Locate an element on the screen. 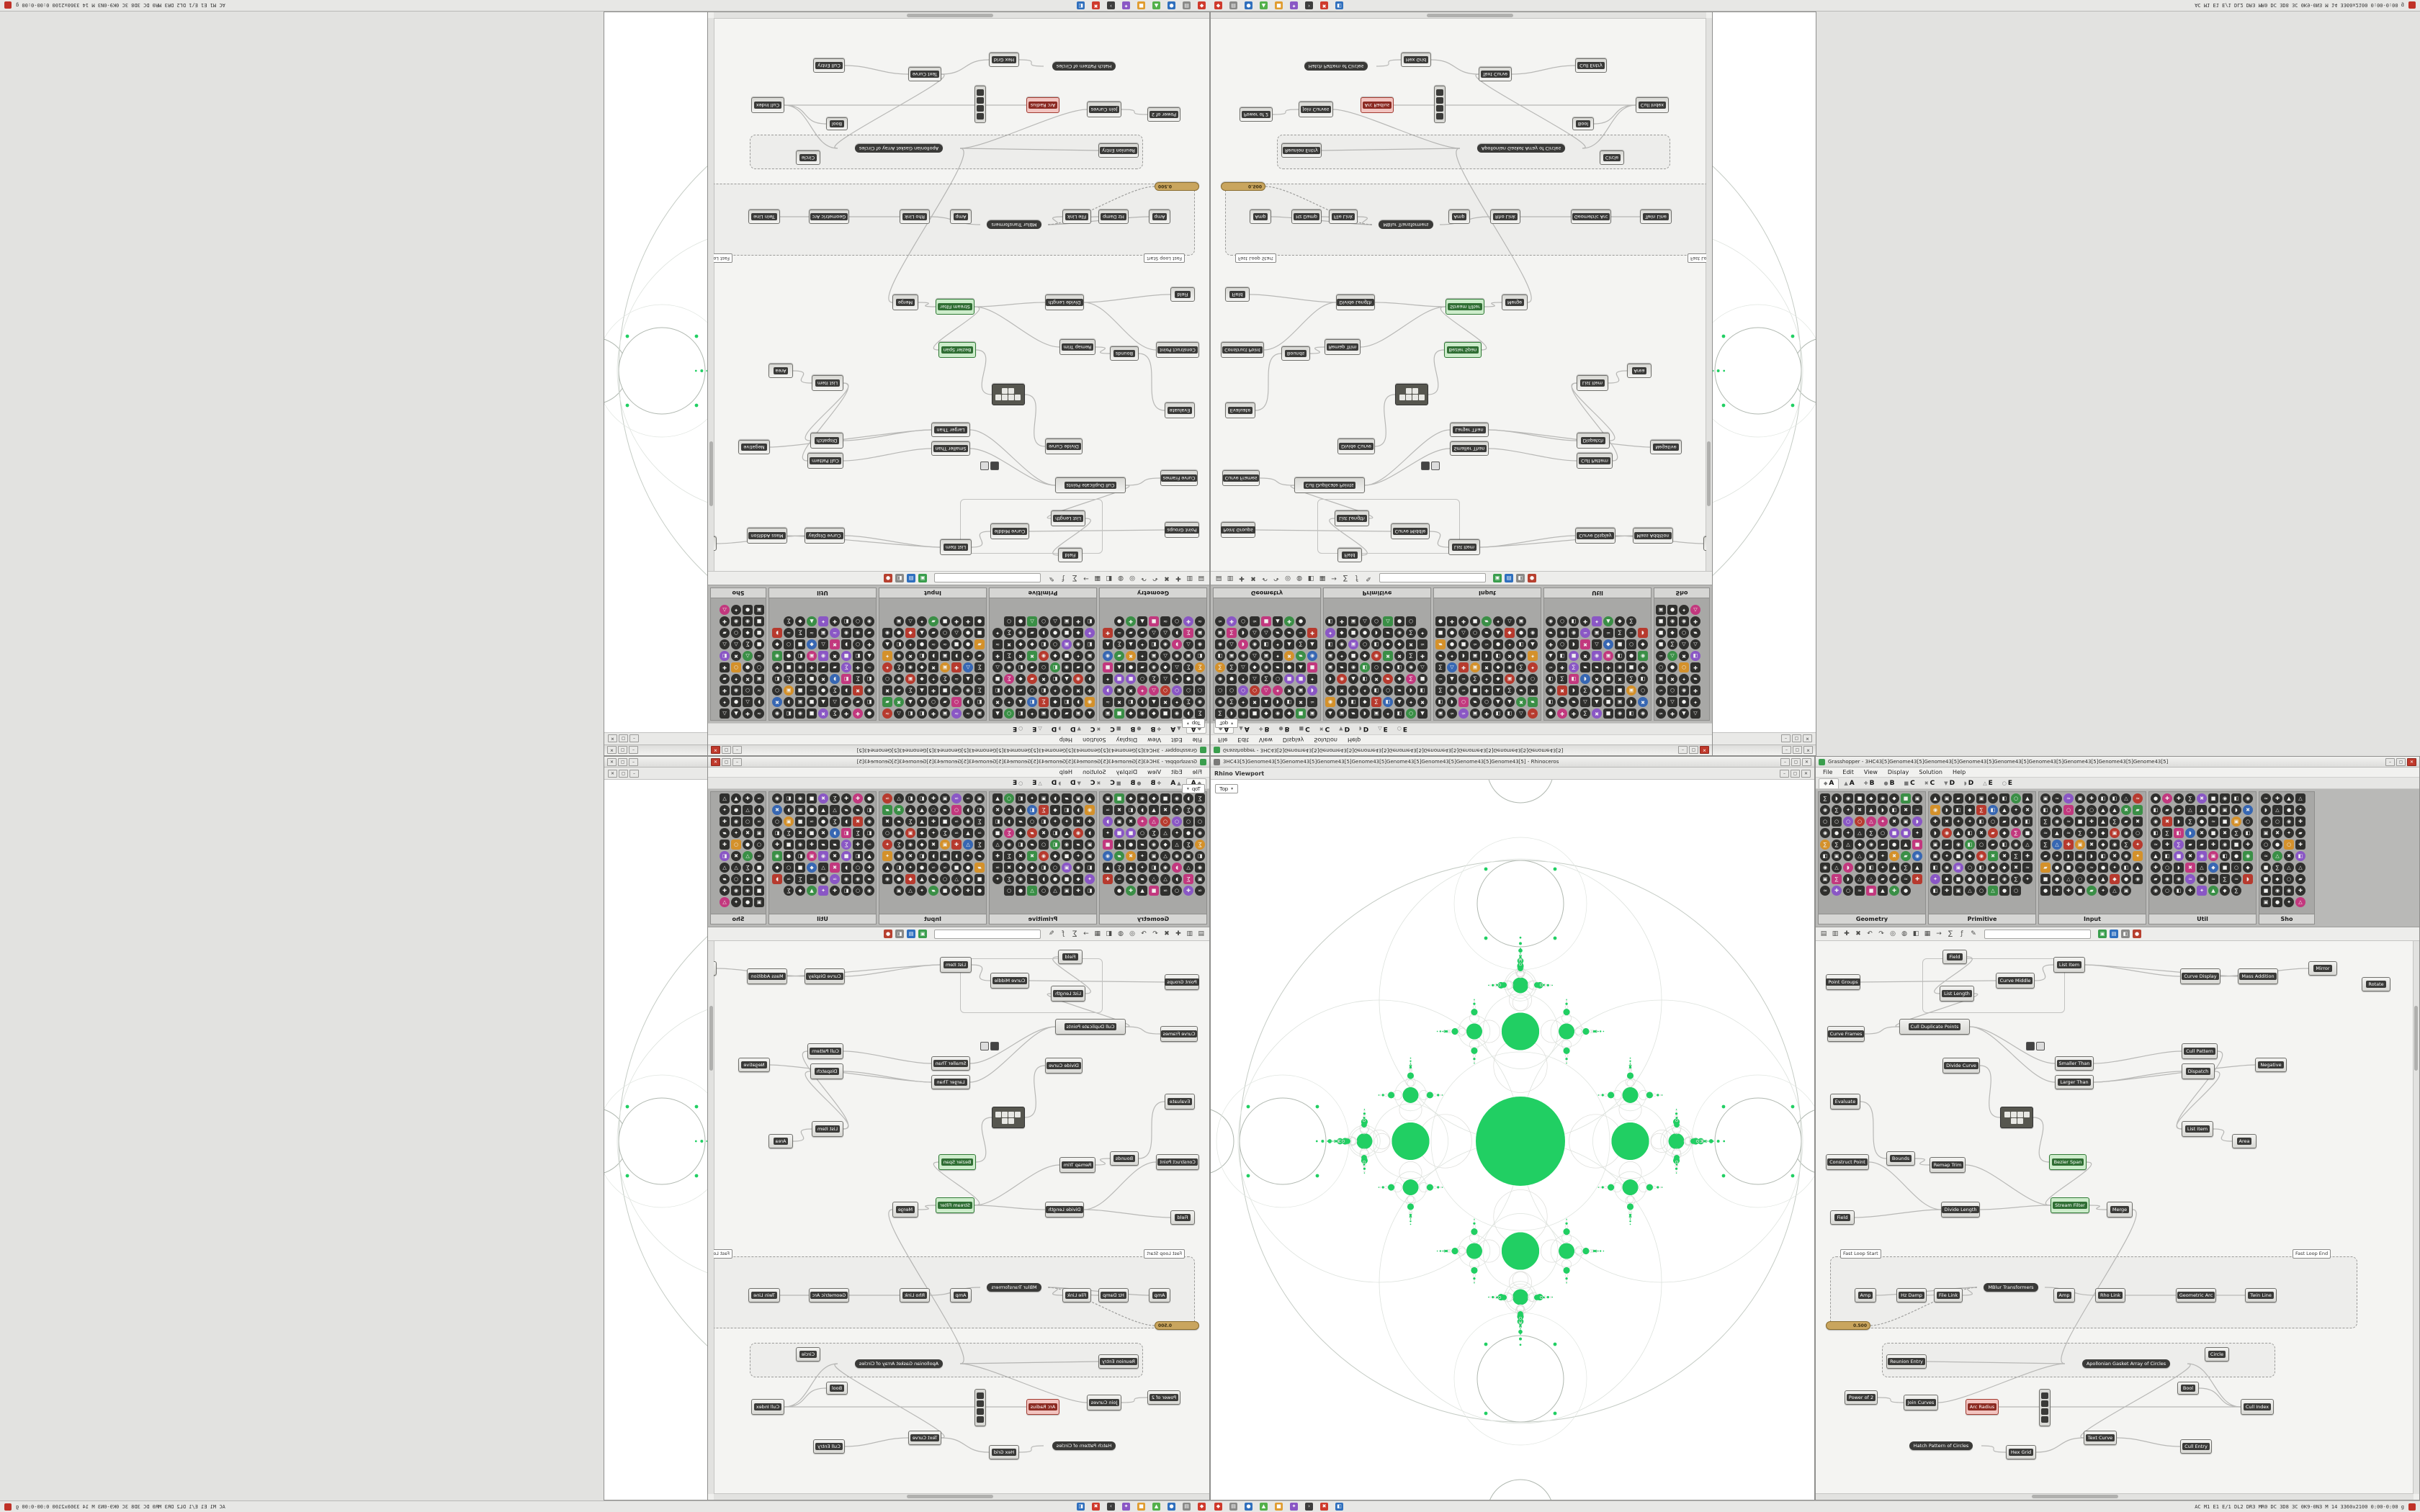  minimize-button: – is located at coordinates (1785, 761).